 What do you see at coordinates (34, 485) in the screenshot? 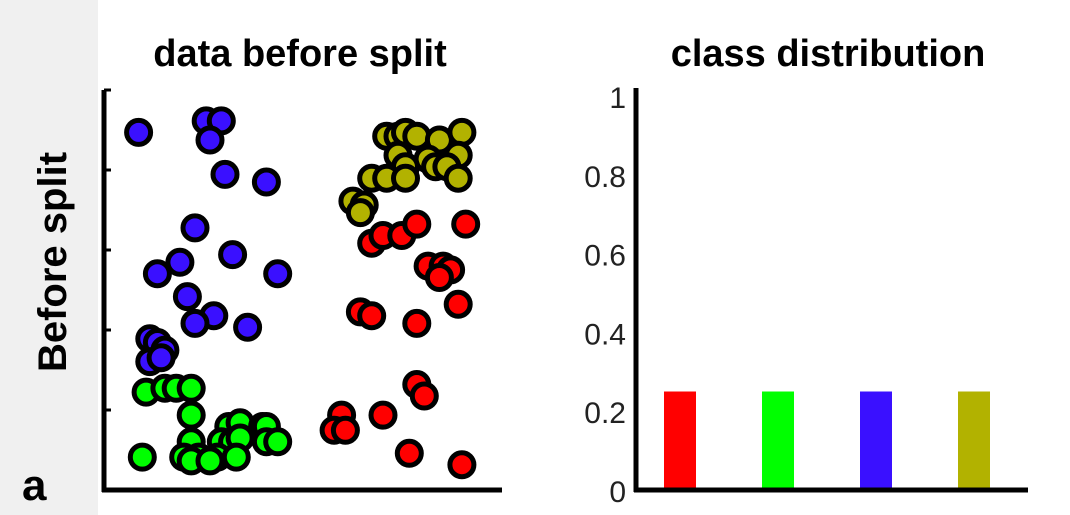
I see `panel-letter: a` at bounding box center [34, 485].